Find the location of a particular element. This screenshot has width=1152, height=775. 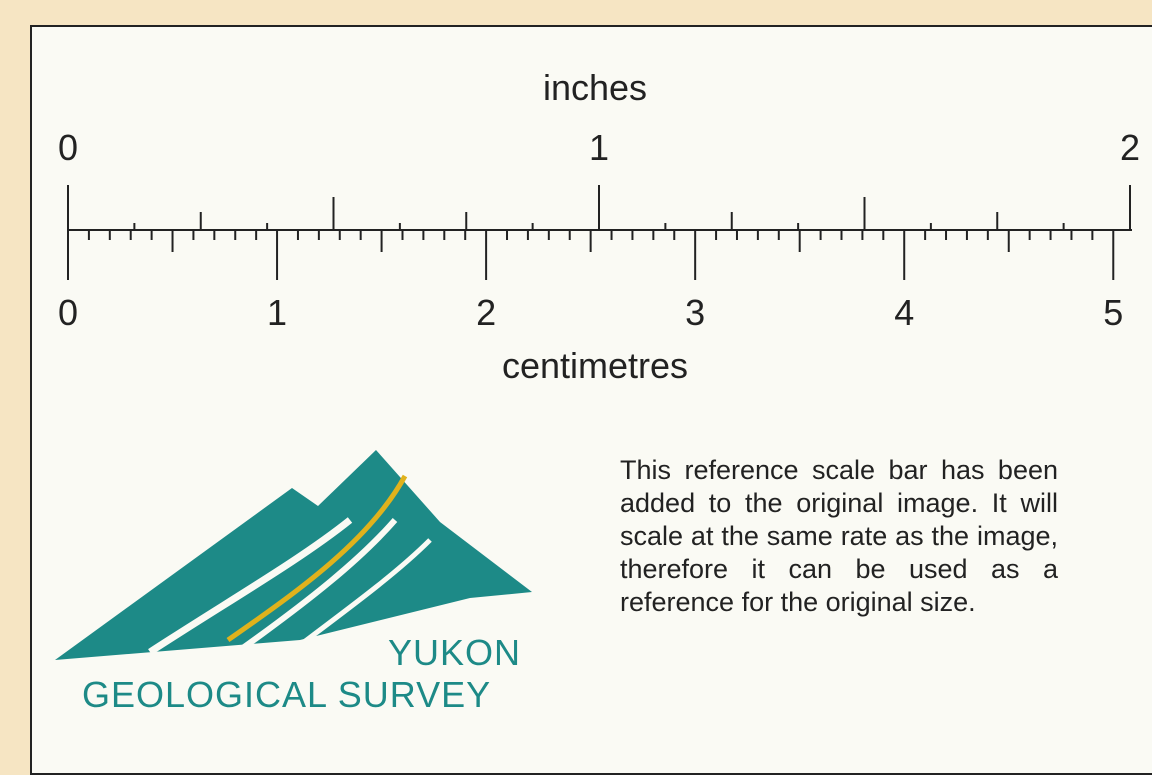

cm-tick-label: 5 is located at coordinates (1113, 312).